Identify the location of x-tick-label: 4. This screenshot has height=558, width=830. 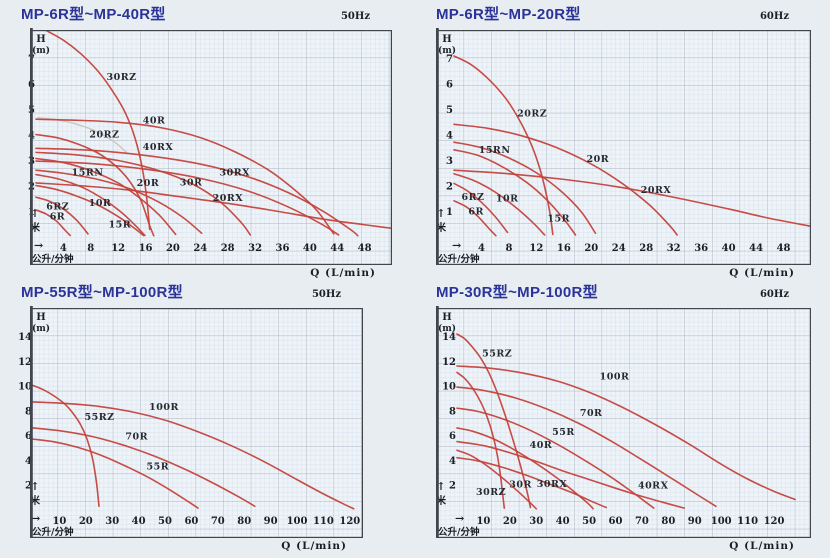
(481, 248).